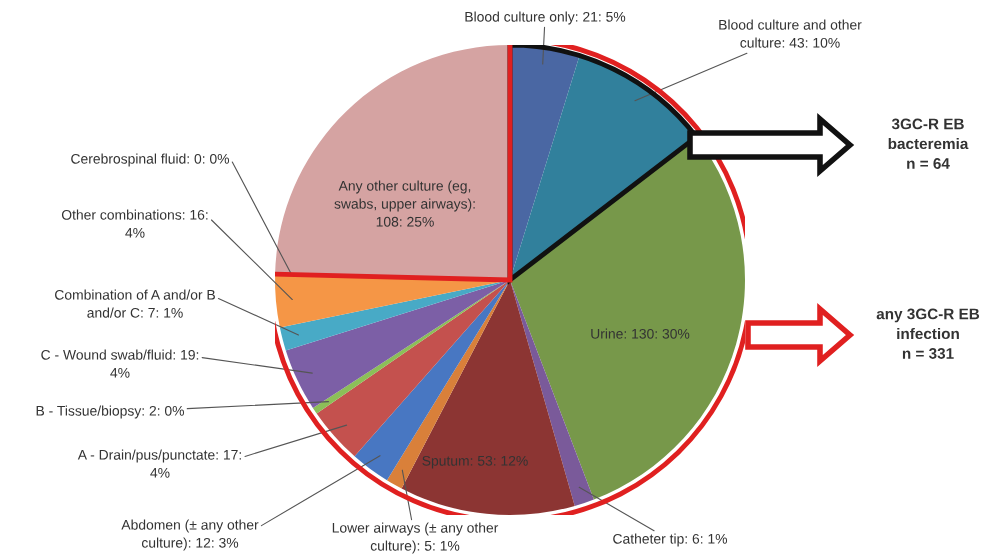 This screenshot has height=559, width=1008. Describe the element at coordinates (159, 463) in the screenshot. I see `slice-label: A - Drain/pus/punctate: 17: 4%` at that location.